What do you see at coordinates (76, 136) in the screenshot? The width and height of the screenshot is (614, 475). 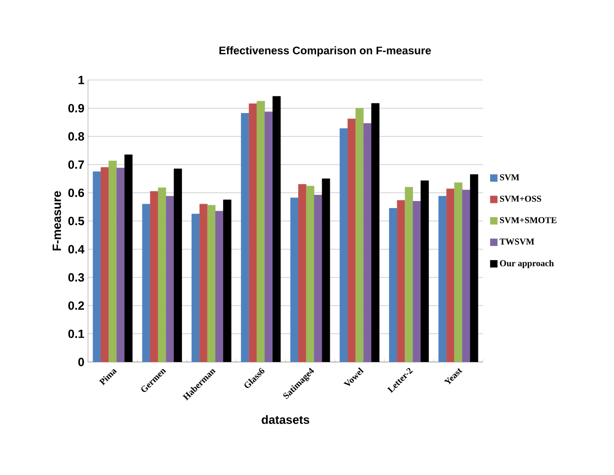 I see `y-tick-label: 0.8` at bounding box center [76, 136].